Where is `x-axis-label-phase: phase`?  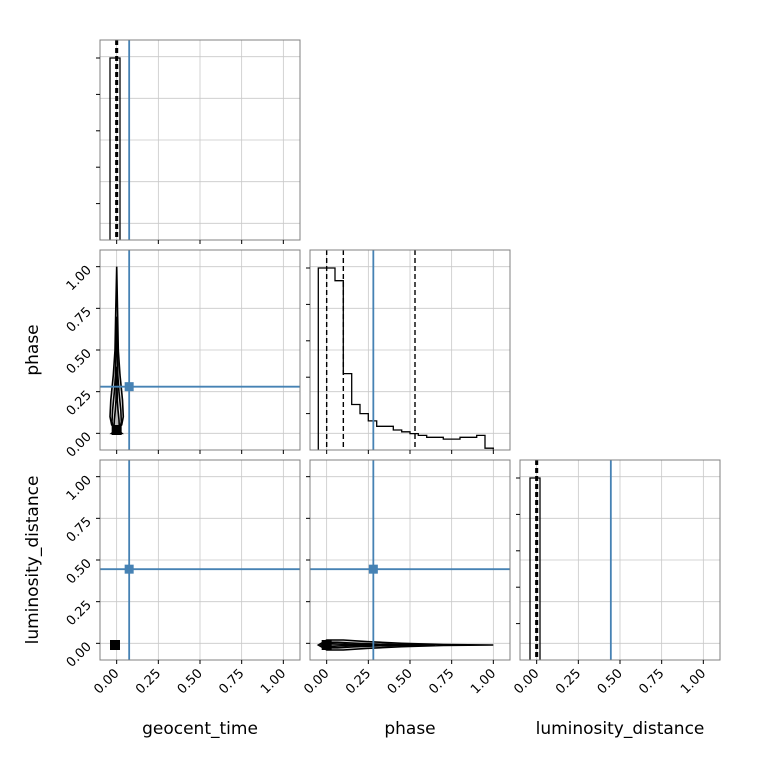
x-axis-label-phase: phase is located at coordinates (409, 729).